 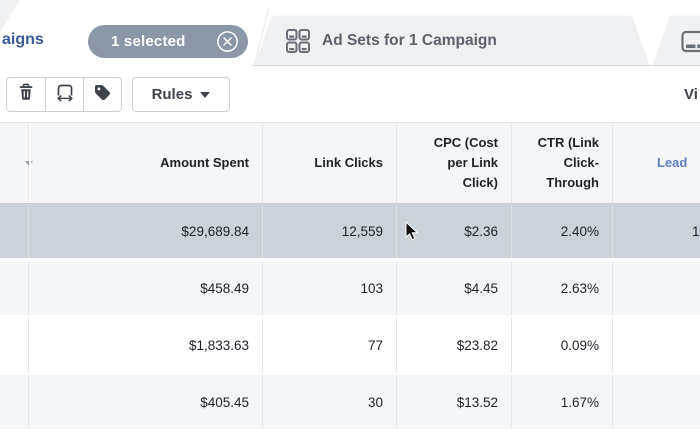 I want to click on link-clicks-cell: 12,559, so click(x=330, y=231).